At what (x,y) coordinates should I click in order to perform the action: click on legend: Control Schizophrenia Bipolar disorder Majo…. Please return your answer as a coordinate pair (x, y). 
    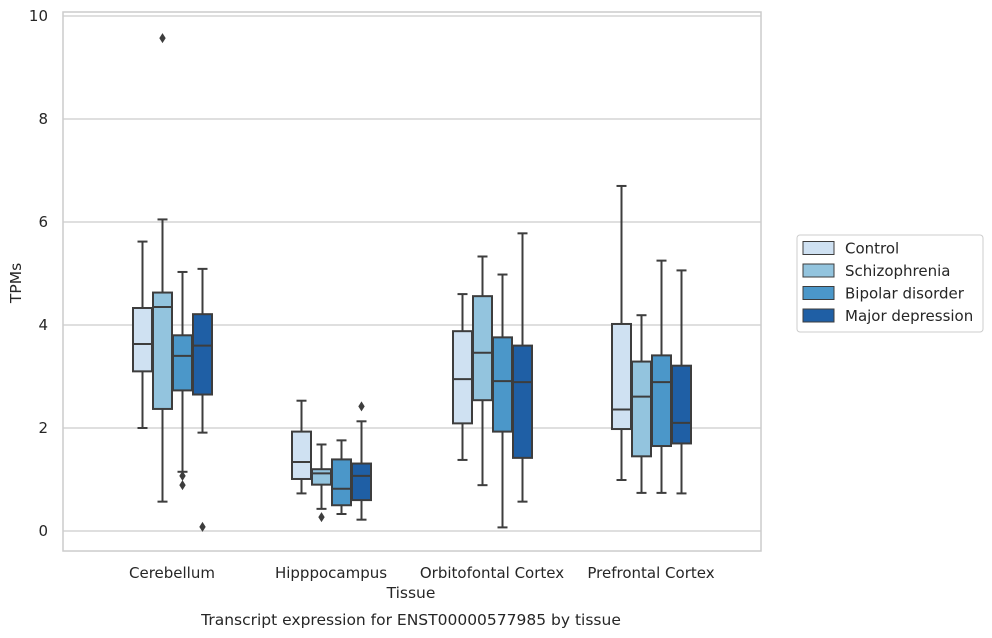
    Looking at the image, I should click on (890, 283).